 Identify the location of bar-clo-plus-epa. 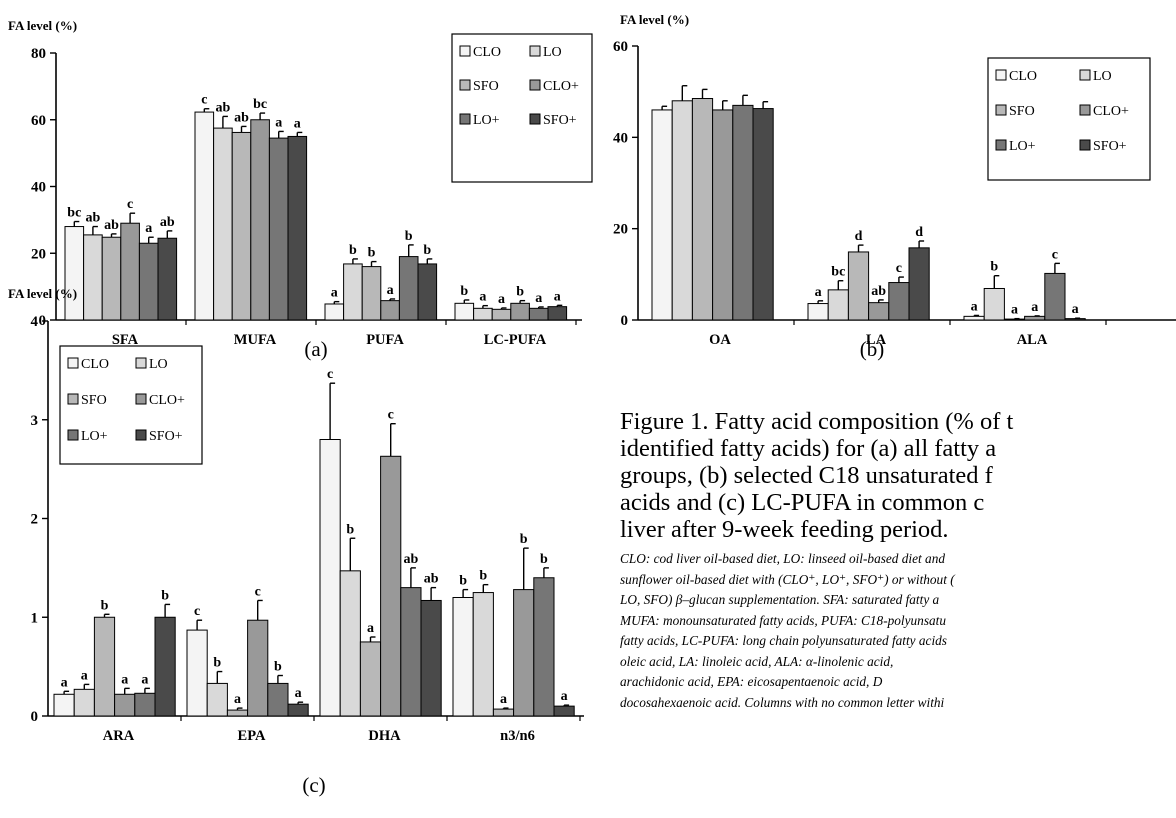
(258, 668).